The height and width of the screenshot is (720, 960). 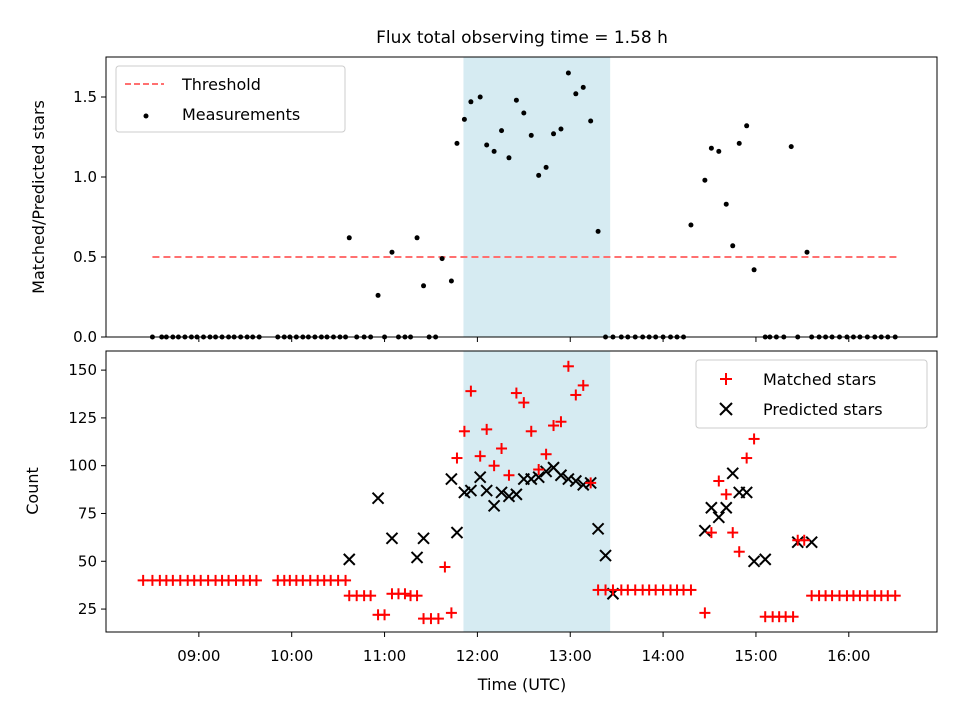 What do you see at coordinates (570, 656) in the screenshot?
I see `bottom-x-tick-label: 13:00` at bounding box center [570, 656].